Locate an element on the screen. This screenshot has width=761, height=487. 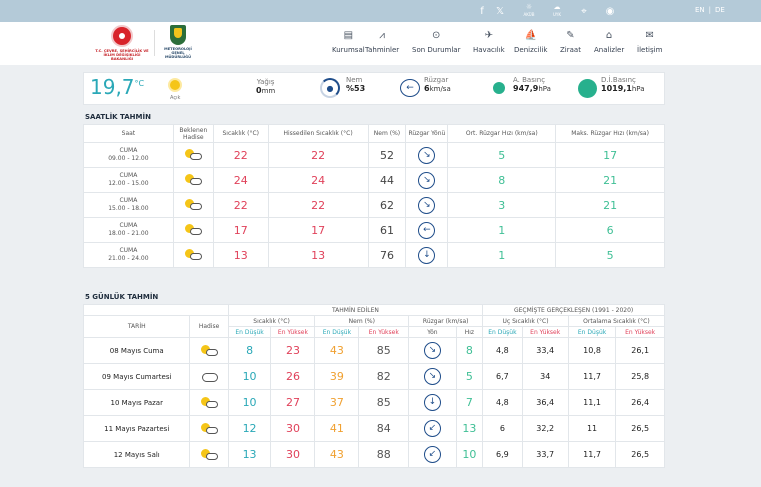
document-icon: ▤ is located at coordinates (348, 35).